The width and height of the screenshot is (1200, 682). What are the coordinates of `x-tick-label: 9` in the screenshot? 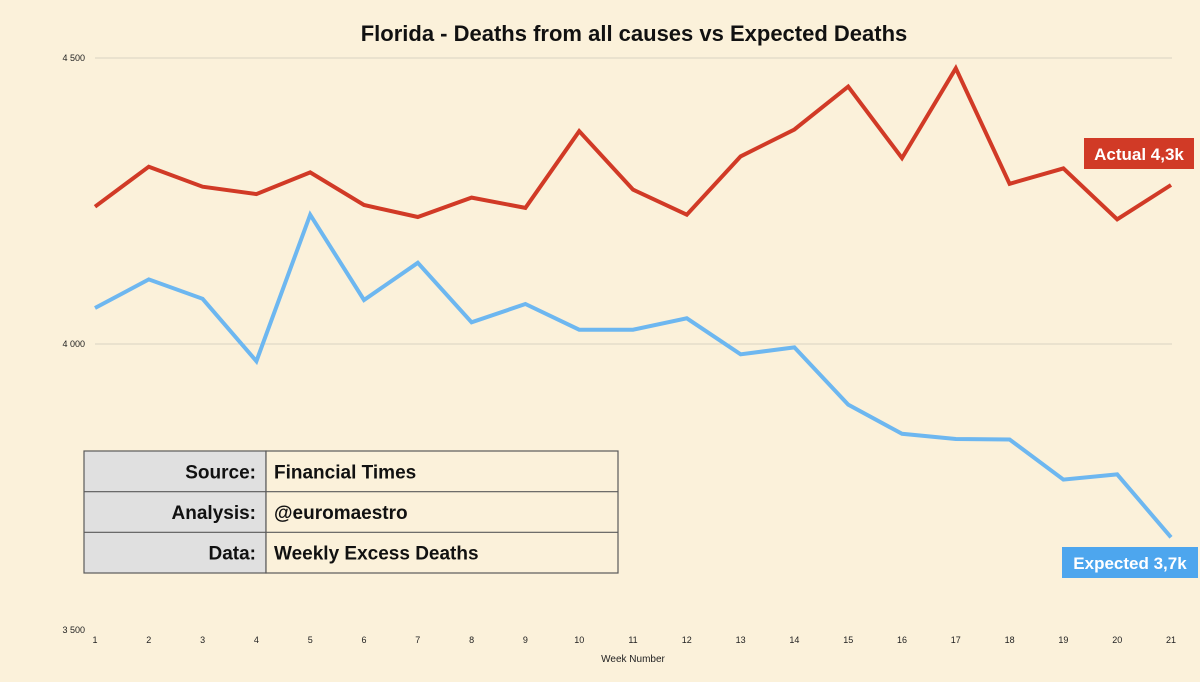 It's located at (525, 640).